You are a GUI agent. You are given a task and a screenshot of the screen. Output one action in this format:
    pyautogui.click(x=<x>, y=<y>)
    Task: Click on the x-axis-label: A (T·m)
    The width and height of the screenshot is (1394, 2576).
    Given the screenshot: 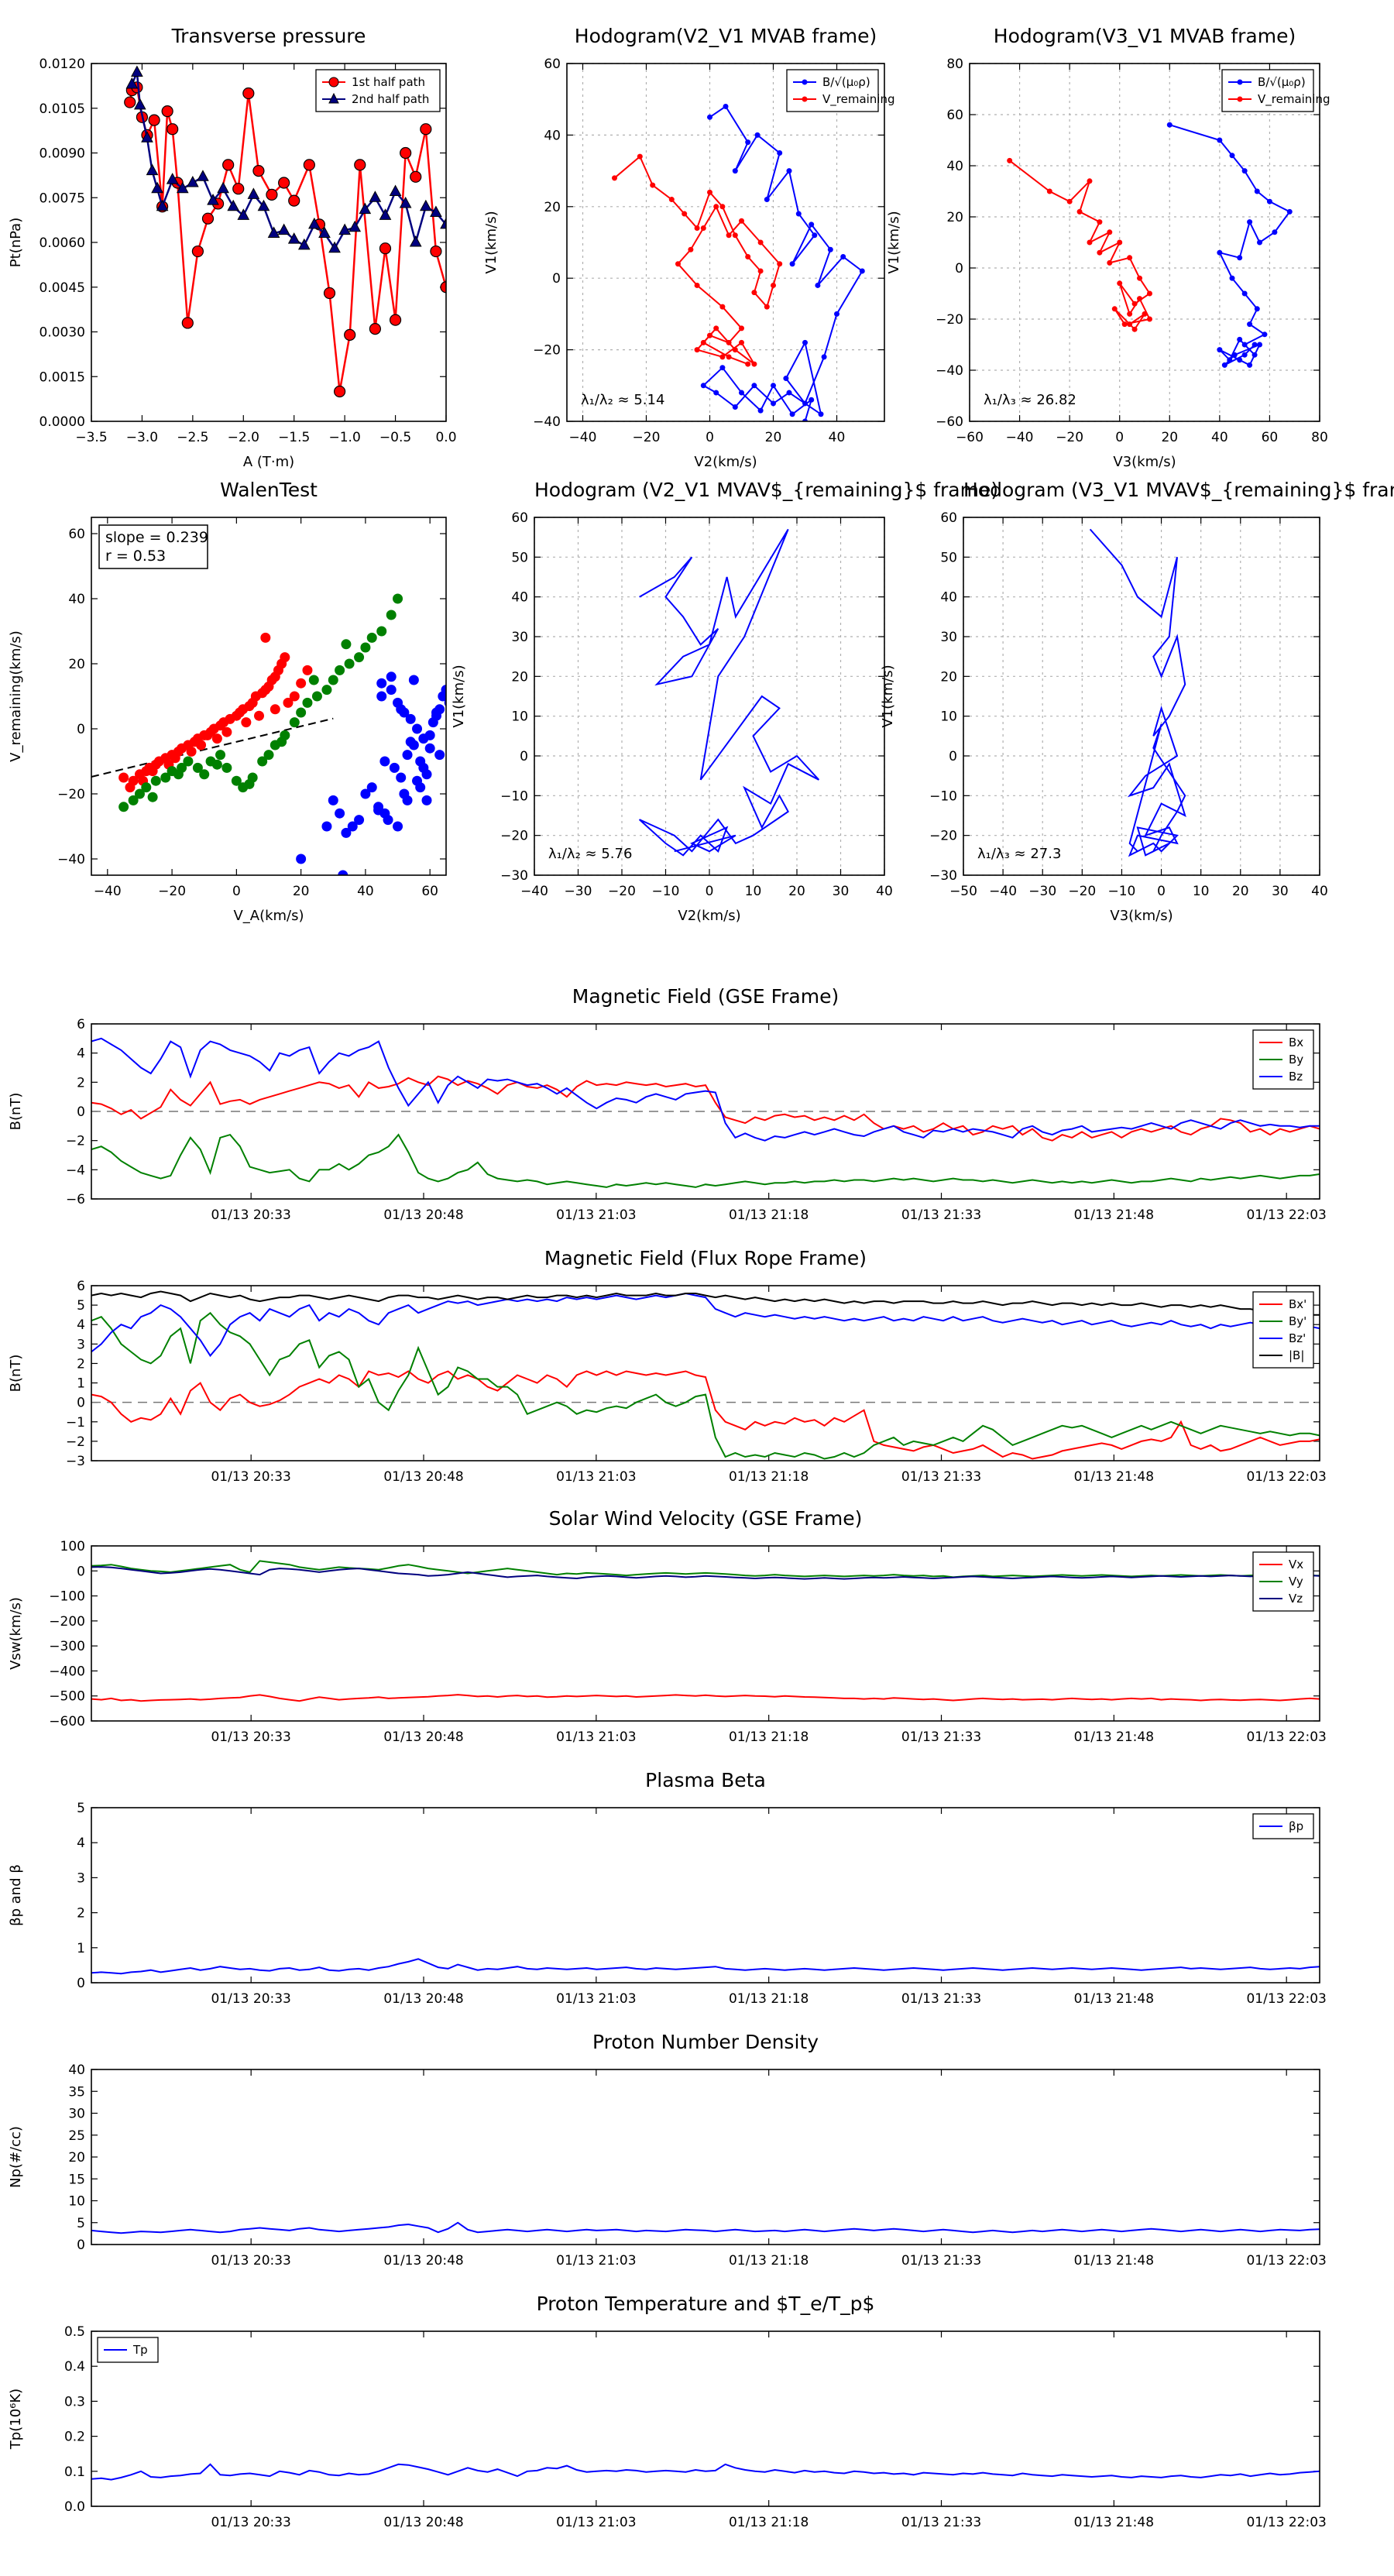 What is the action you would take?
    pyautogui.click(x=268, y=462)
    